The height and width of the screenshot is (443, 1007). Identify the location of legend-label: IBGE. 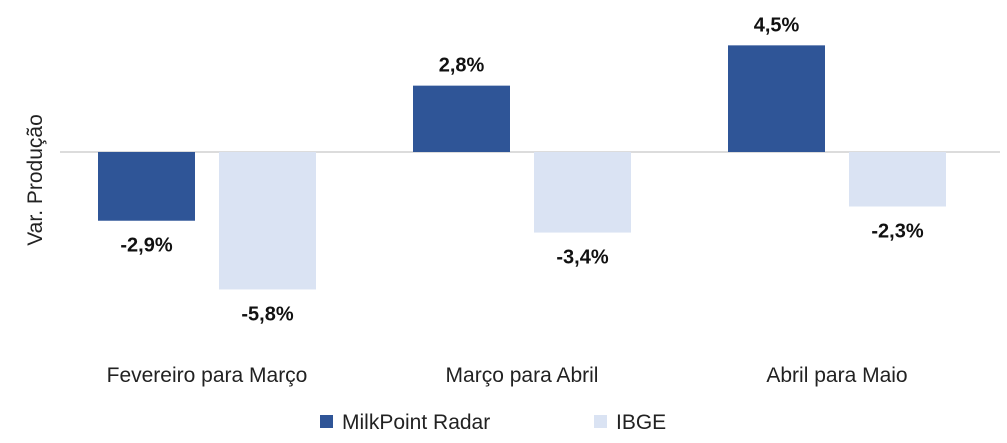
(641, 422).